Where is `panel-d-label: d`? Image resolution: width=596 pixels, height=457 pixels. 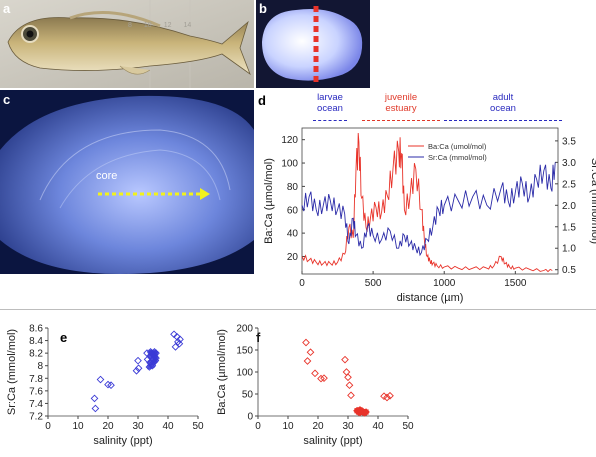 panel-d-label: d is located at coordinates (262, 100).